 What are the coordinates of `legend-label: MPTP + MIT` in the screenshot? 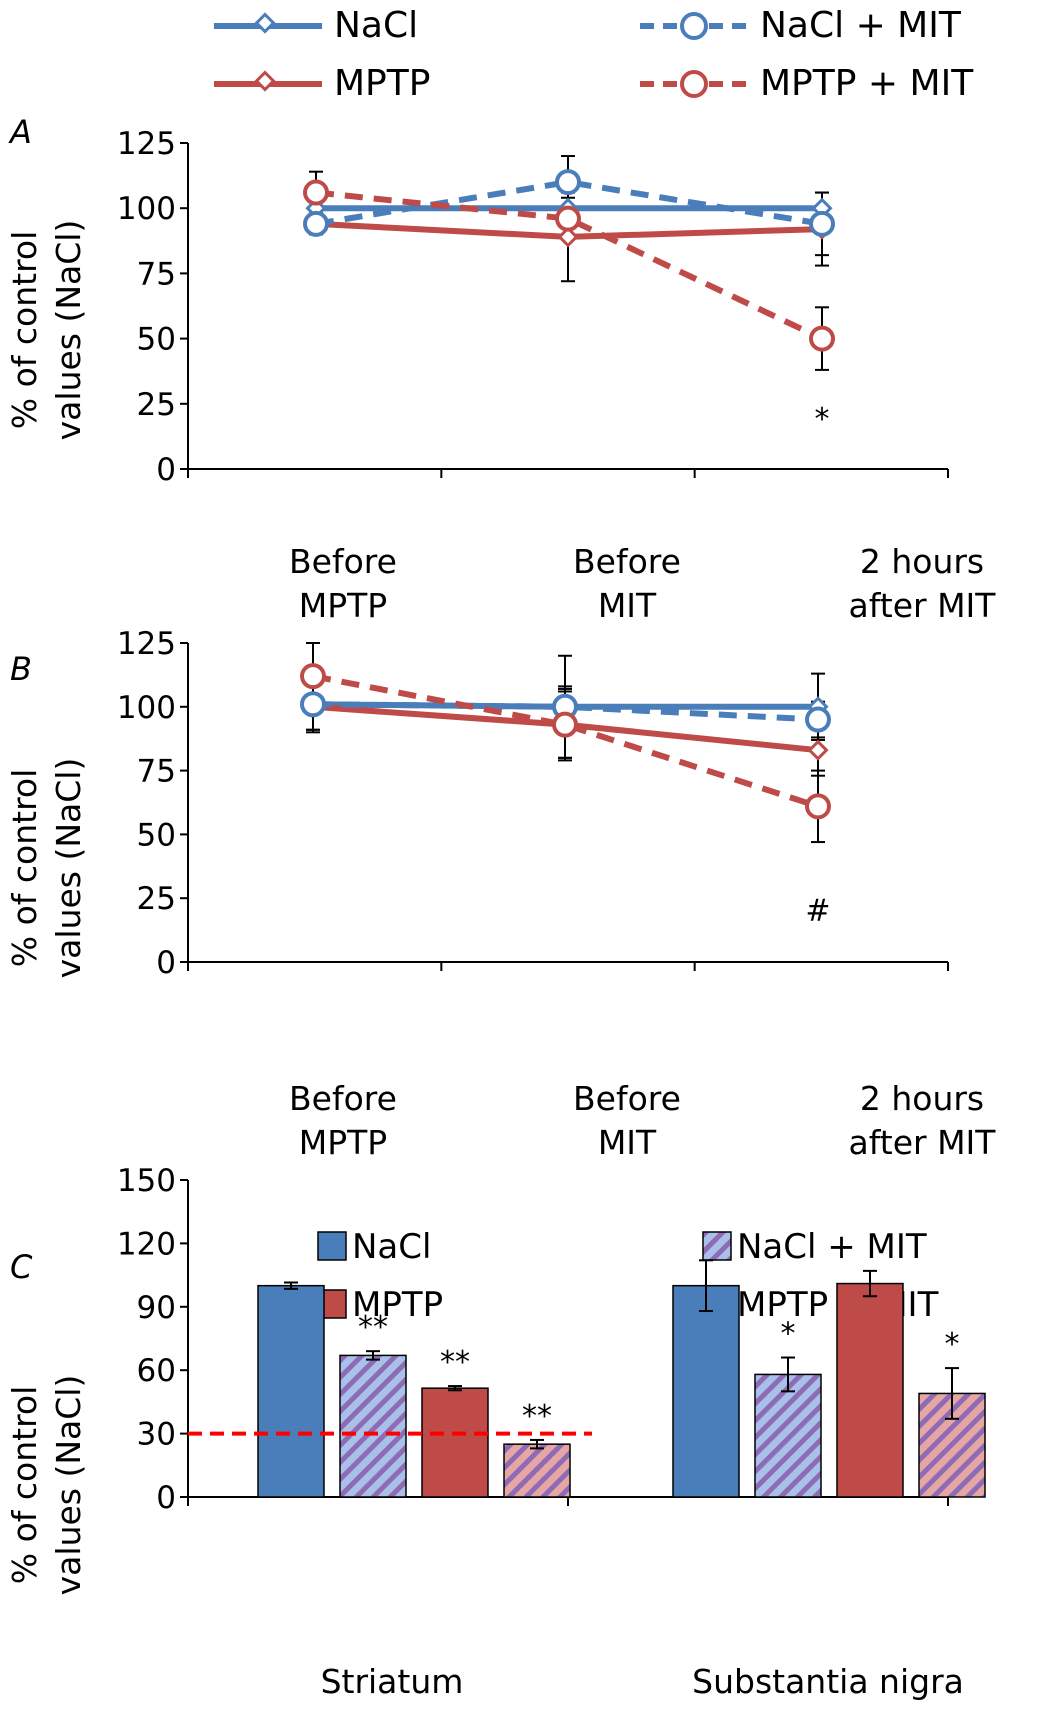 It's located at (867, 83).